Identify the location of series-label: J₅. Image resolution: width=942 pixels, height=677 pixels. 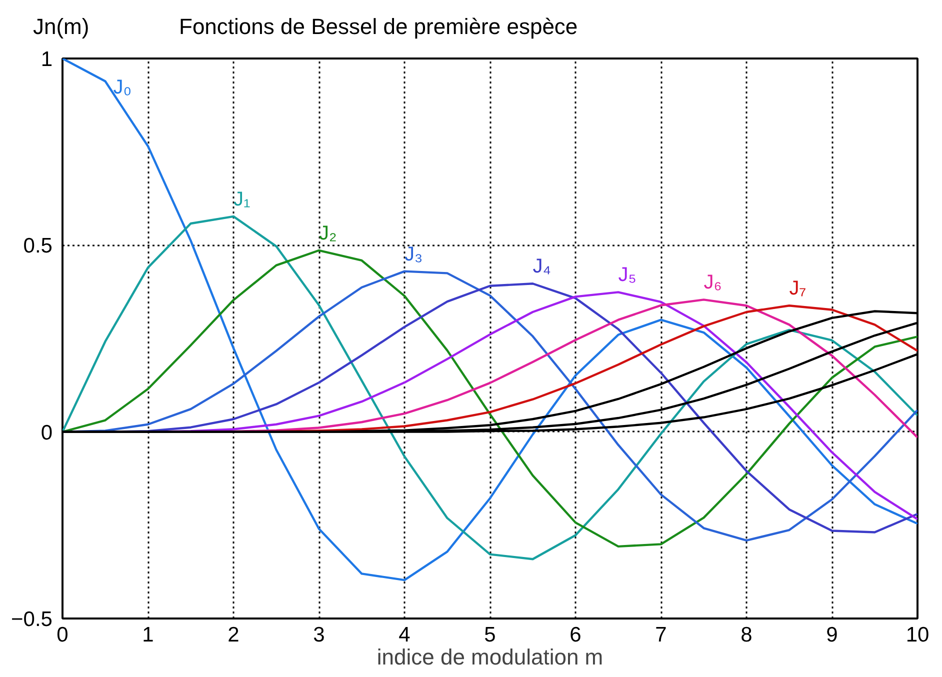
(627, 275).